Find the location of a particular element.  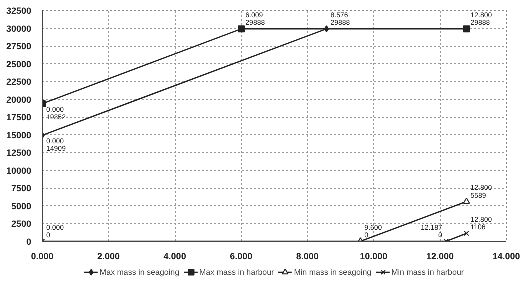

y-tick-label: 30000 is located at coordinates (19, 29).